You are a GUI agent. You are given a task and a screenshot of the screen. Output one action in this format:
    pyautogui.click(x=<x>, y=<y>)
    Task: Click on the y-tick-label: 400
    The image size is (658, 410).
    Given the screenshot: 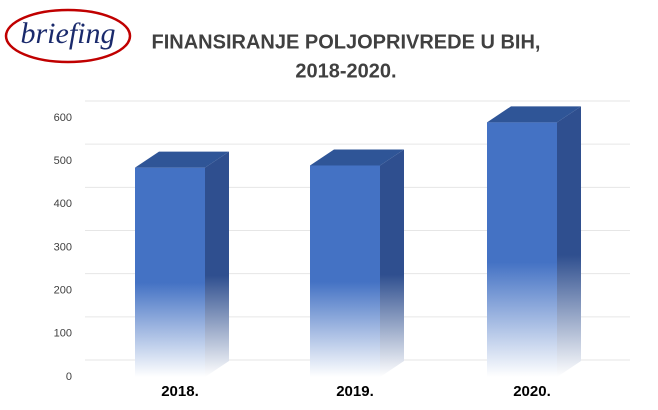 What is the action you would take?
    pyautogui.click(x=63, y=204)
    